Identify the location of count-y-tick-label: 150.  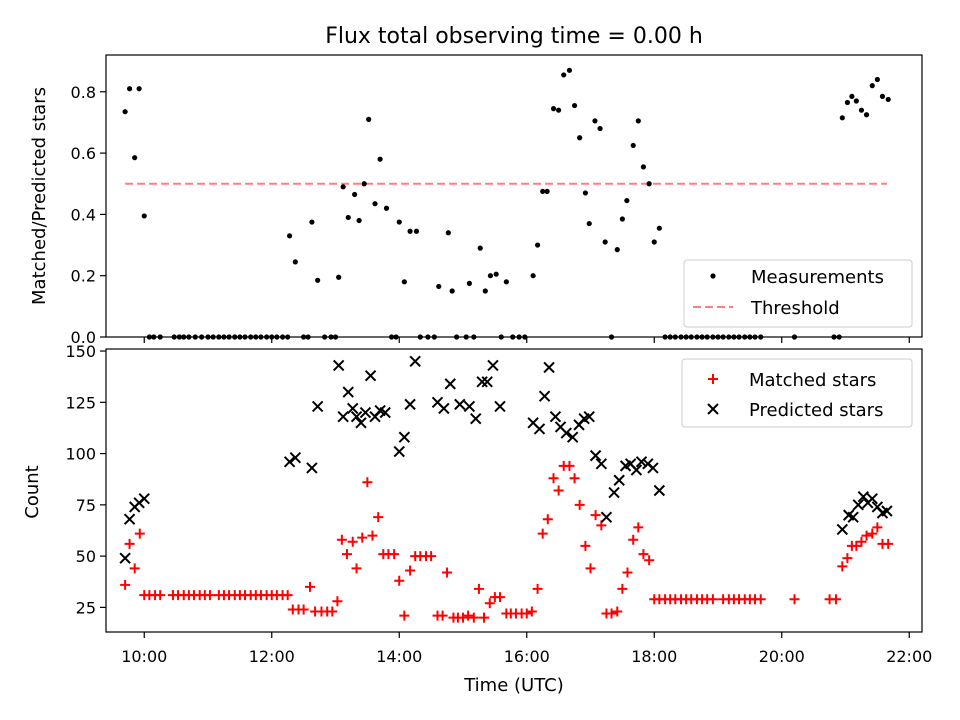
(80, 351).